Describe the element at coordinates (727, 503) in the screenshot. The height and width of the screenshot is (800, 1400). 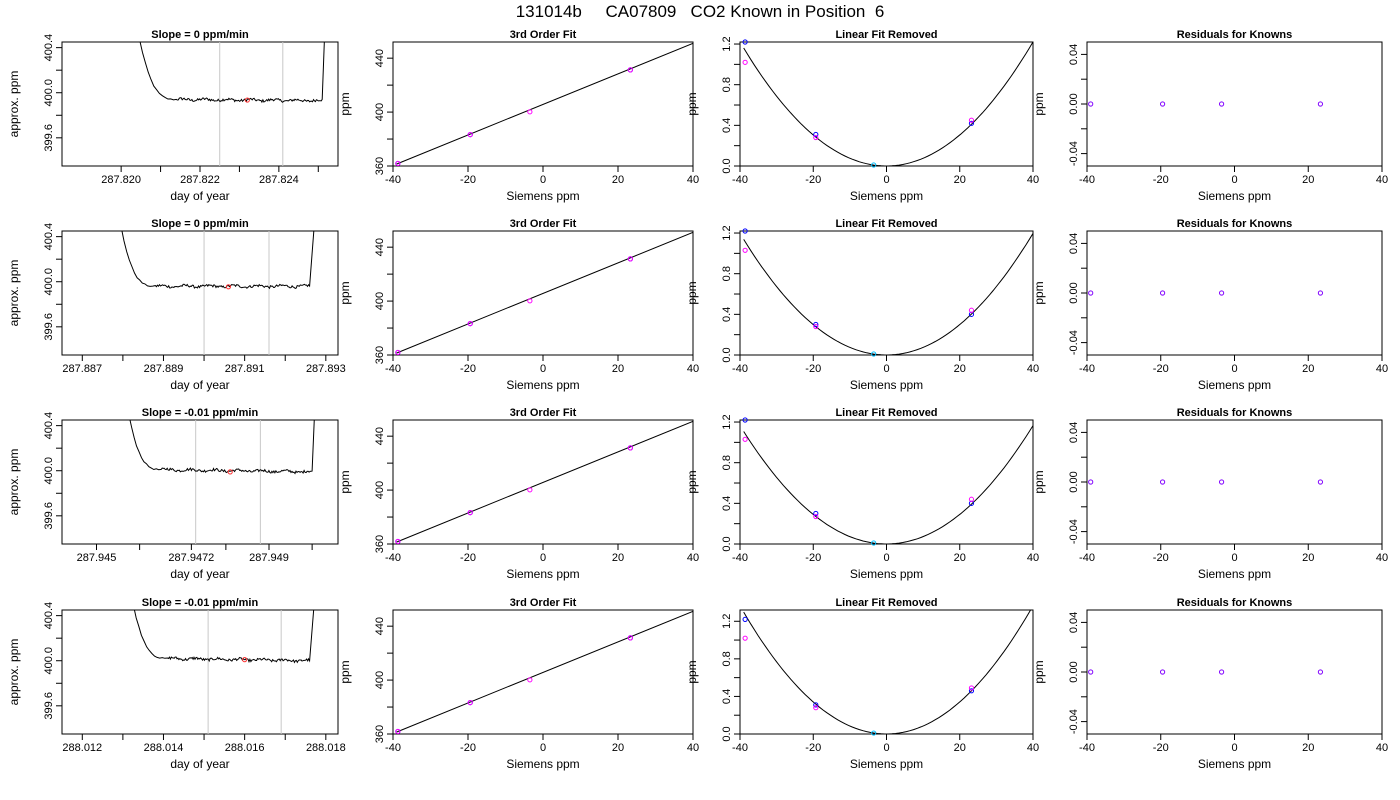
I see `y-tick-label: 0.4` at that location.